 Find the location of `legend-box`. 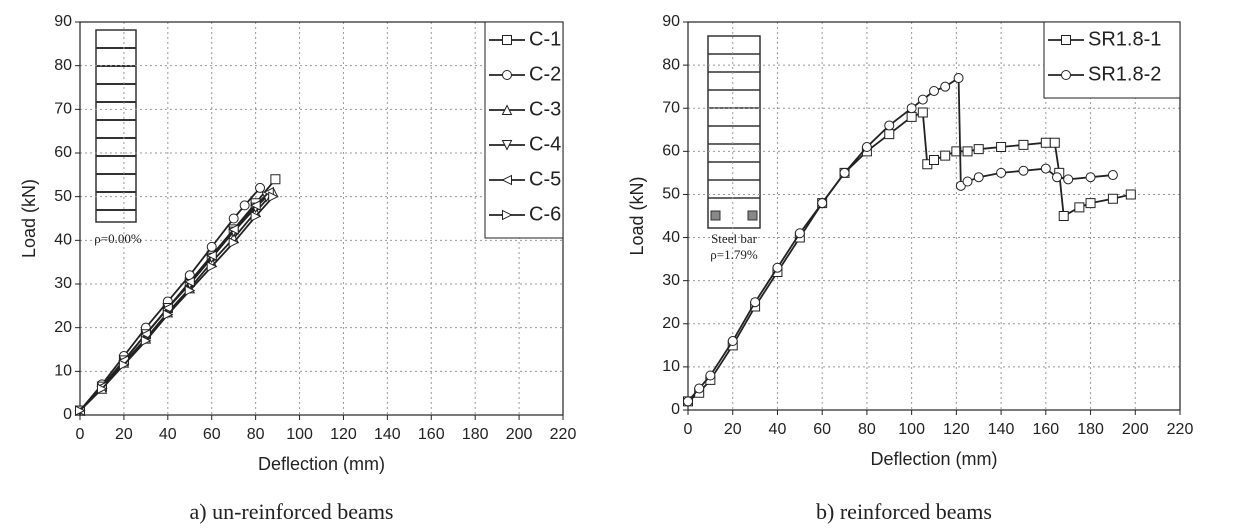

legend-box is located at coordinates (524, 130).